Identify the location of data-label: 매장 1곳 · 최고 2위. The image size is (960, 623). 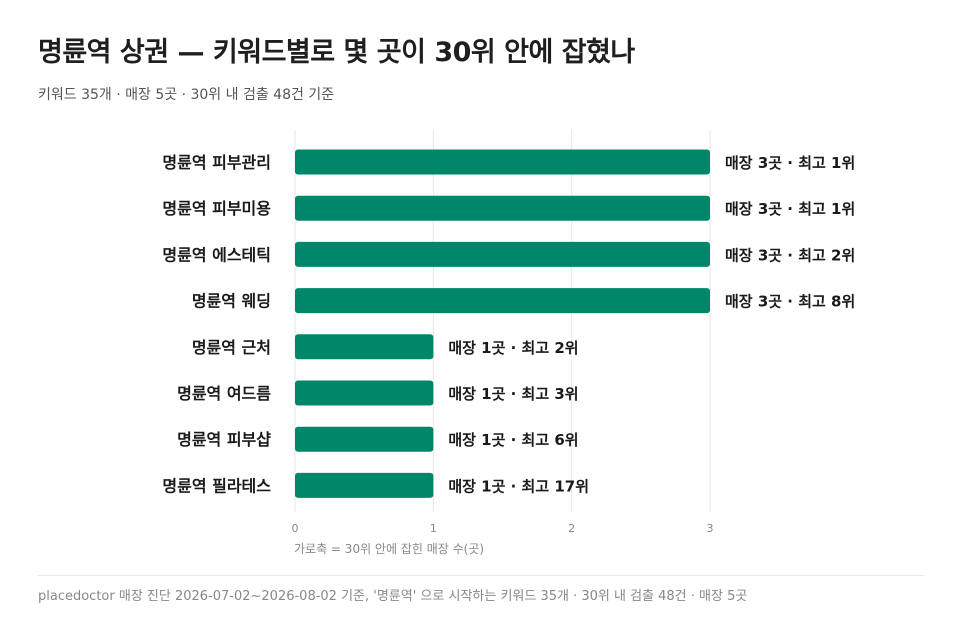
(513, 348).